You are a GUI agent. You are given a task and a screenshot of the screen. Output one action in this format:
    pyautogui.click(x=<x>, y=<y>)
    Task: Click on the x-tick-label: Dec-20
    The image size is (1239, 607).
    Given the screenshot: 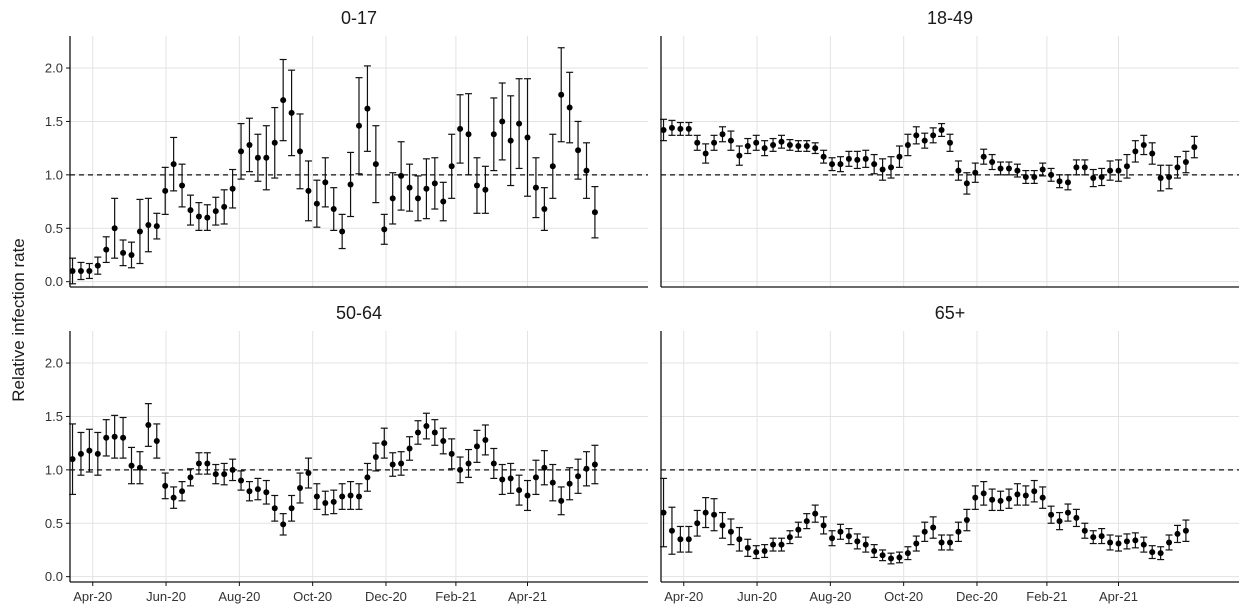 What is the action you would take?
    pyautogui.click(x=386, y=596)
    